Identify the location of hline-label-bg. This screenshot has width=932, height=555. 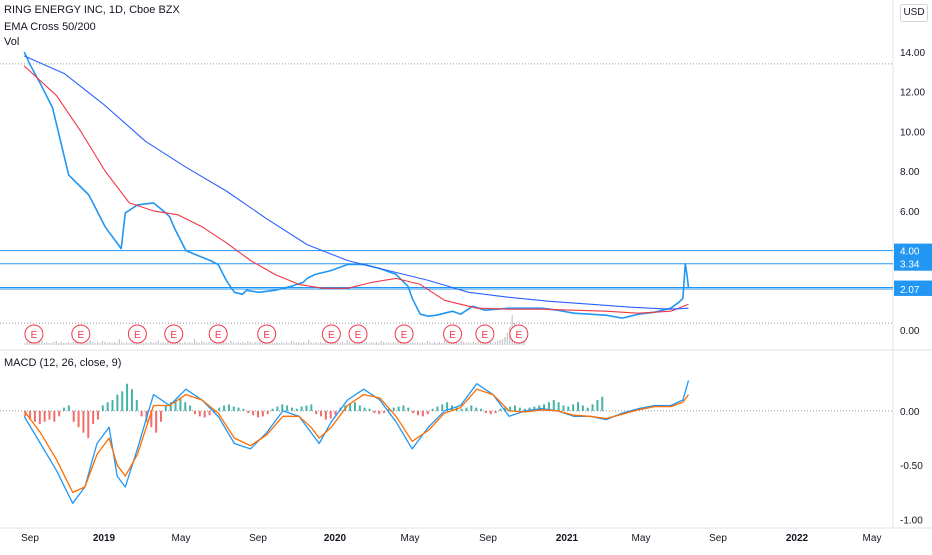
(913, 288).